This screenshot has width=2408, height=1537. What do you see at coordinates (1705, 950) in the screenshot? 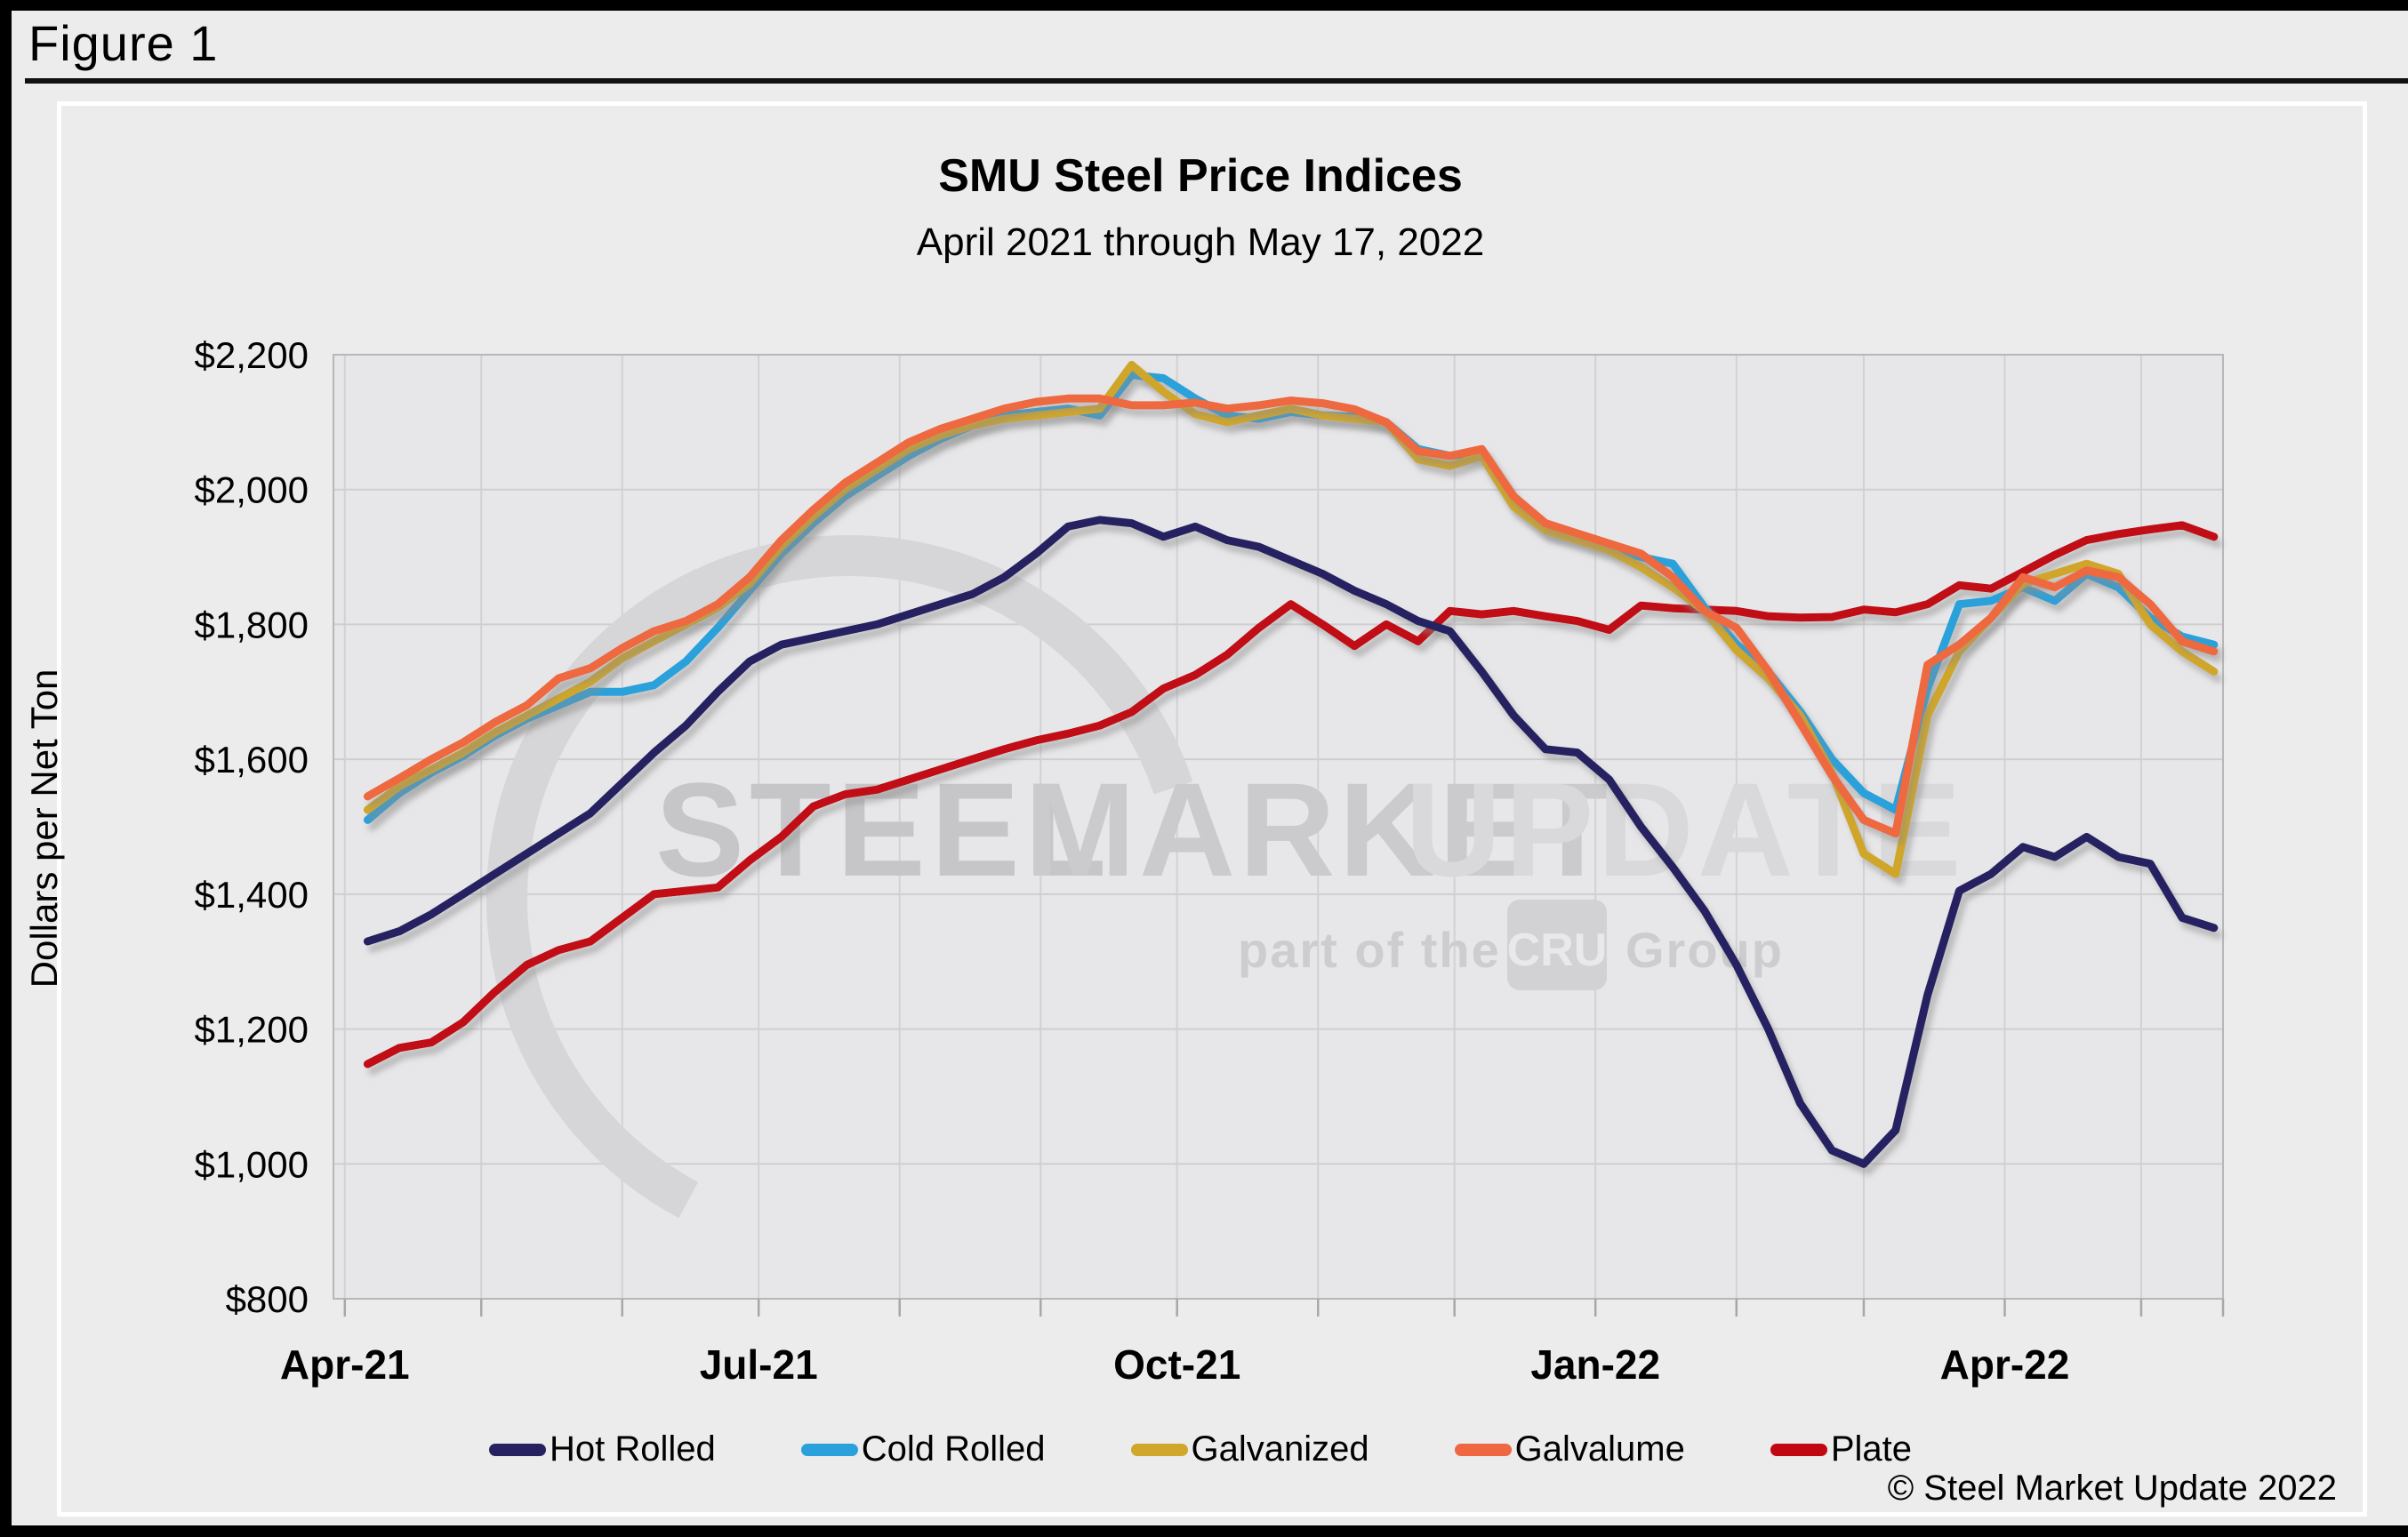
I see `watermark-tagline-right: Group` at bounding box center [1705, 950].